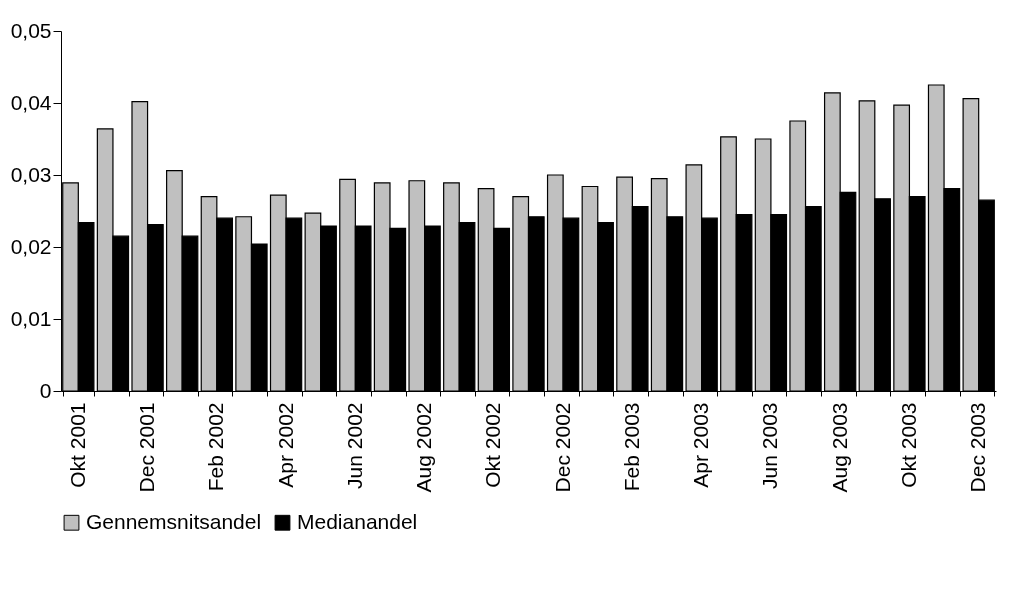 The width and height of the screenshot is (1030, 598). What do you see at coordinates (174, 521) in the screenshot?
I see `legend-label: Gennemsnitsandel` at bounding box center [174, 521].